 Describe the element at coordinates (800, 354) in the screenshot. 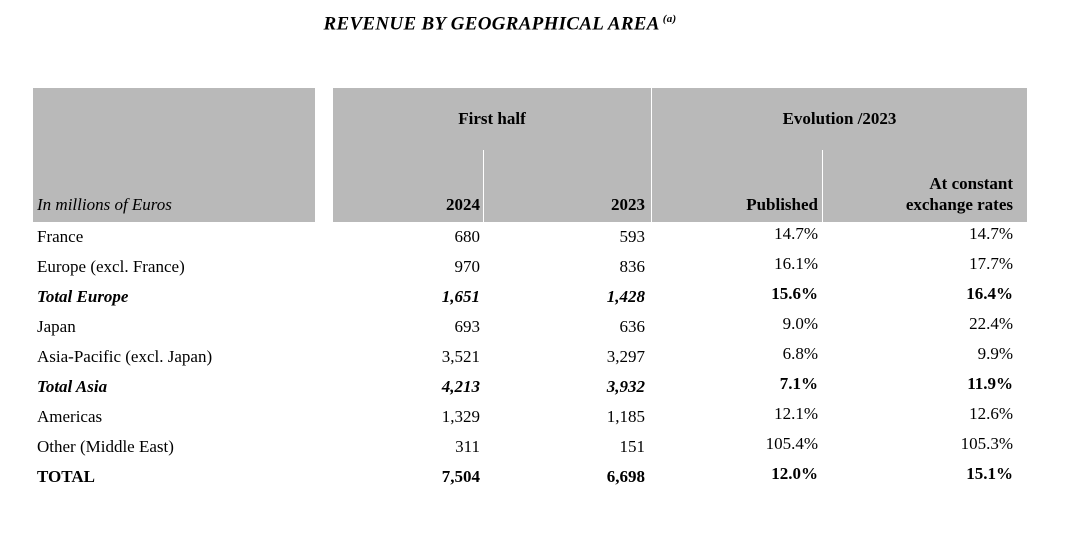

I see `value-published: 6.8%` at that location.